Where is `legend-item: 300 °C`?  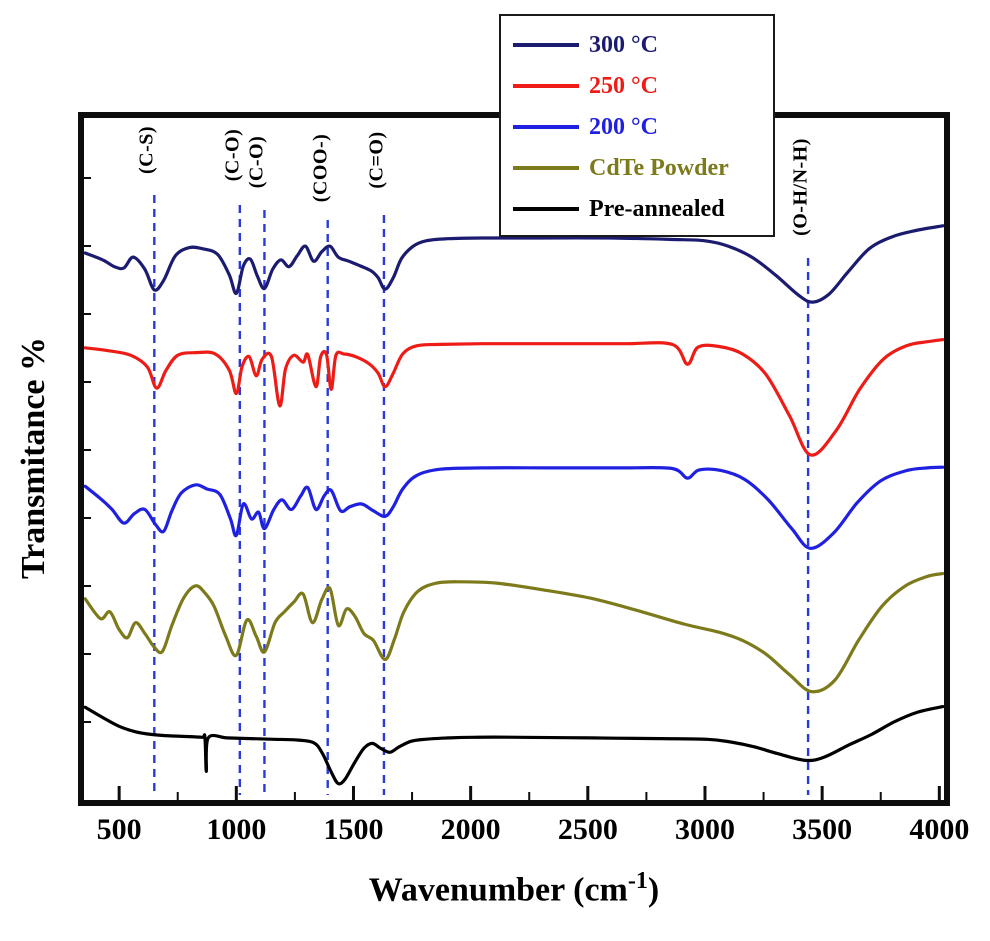 legend-item: 300 °C is located at coordinates (637, 44).